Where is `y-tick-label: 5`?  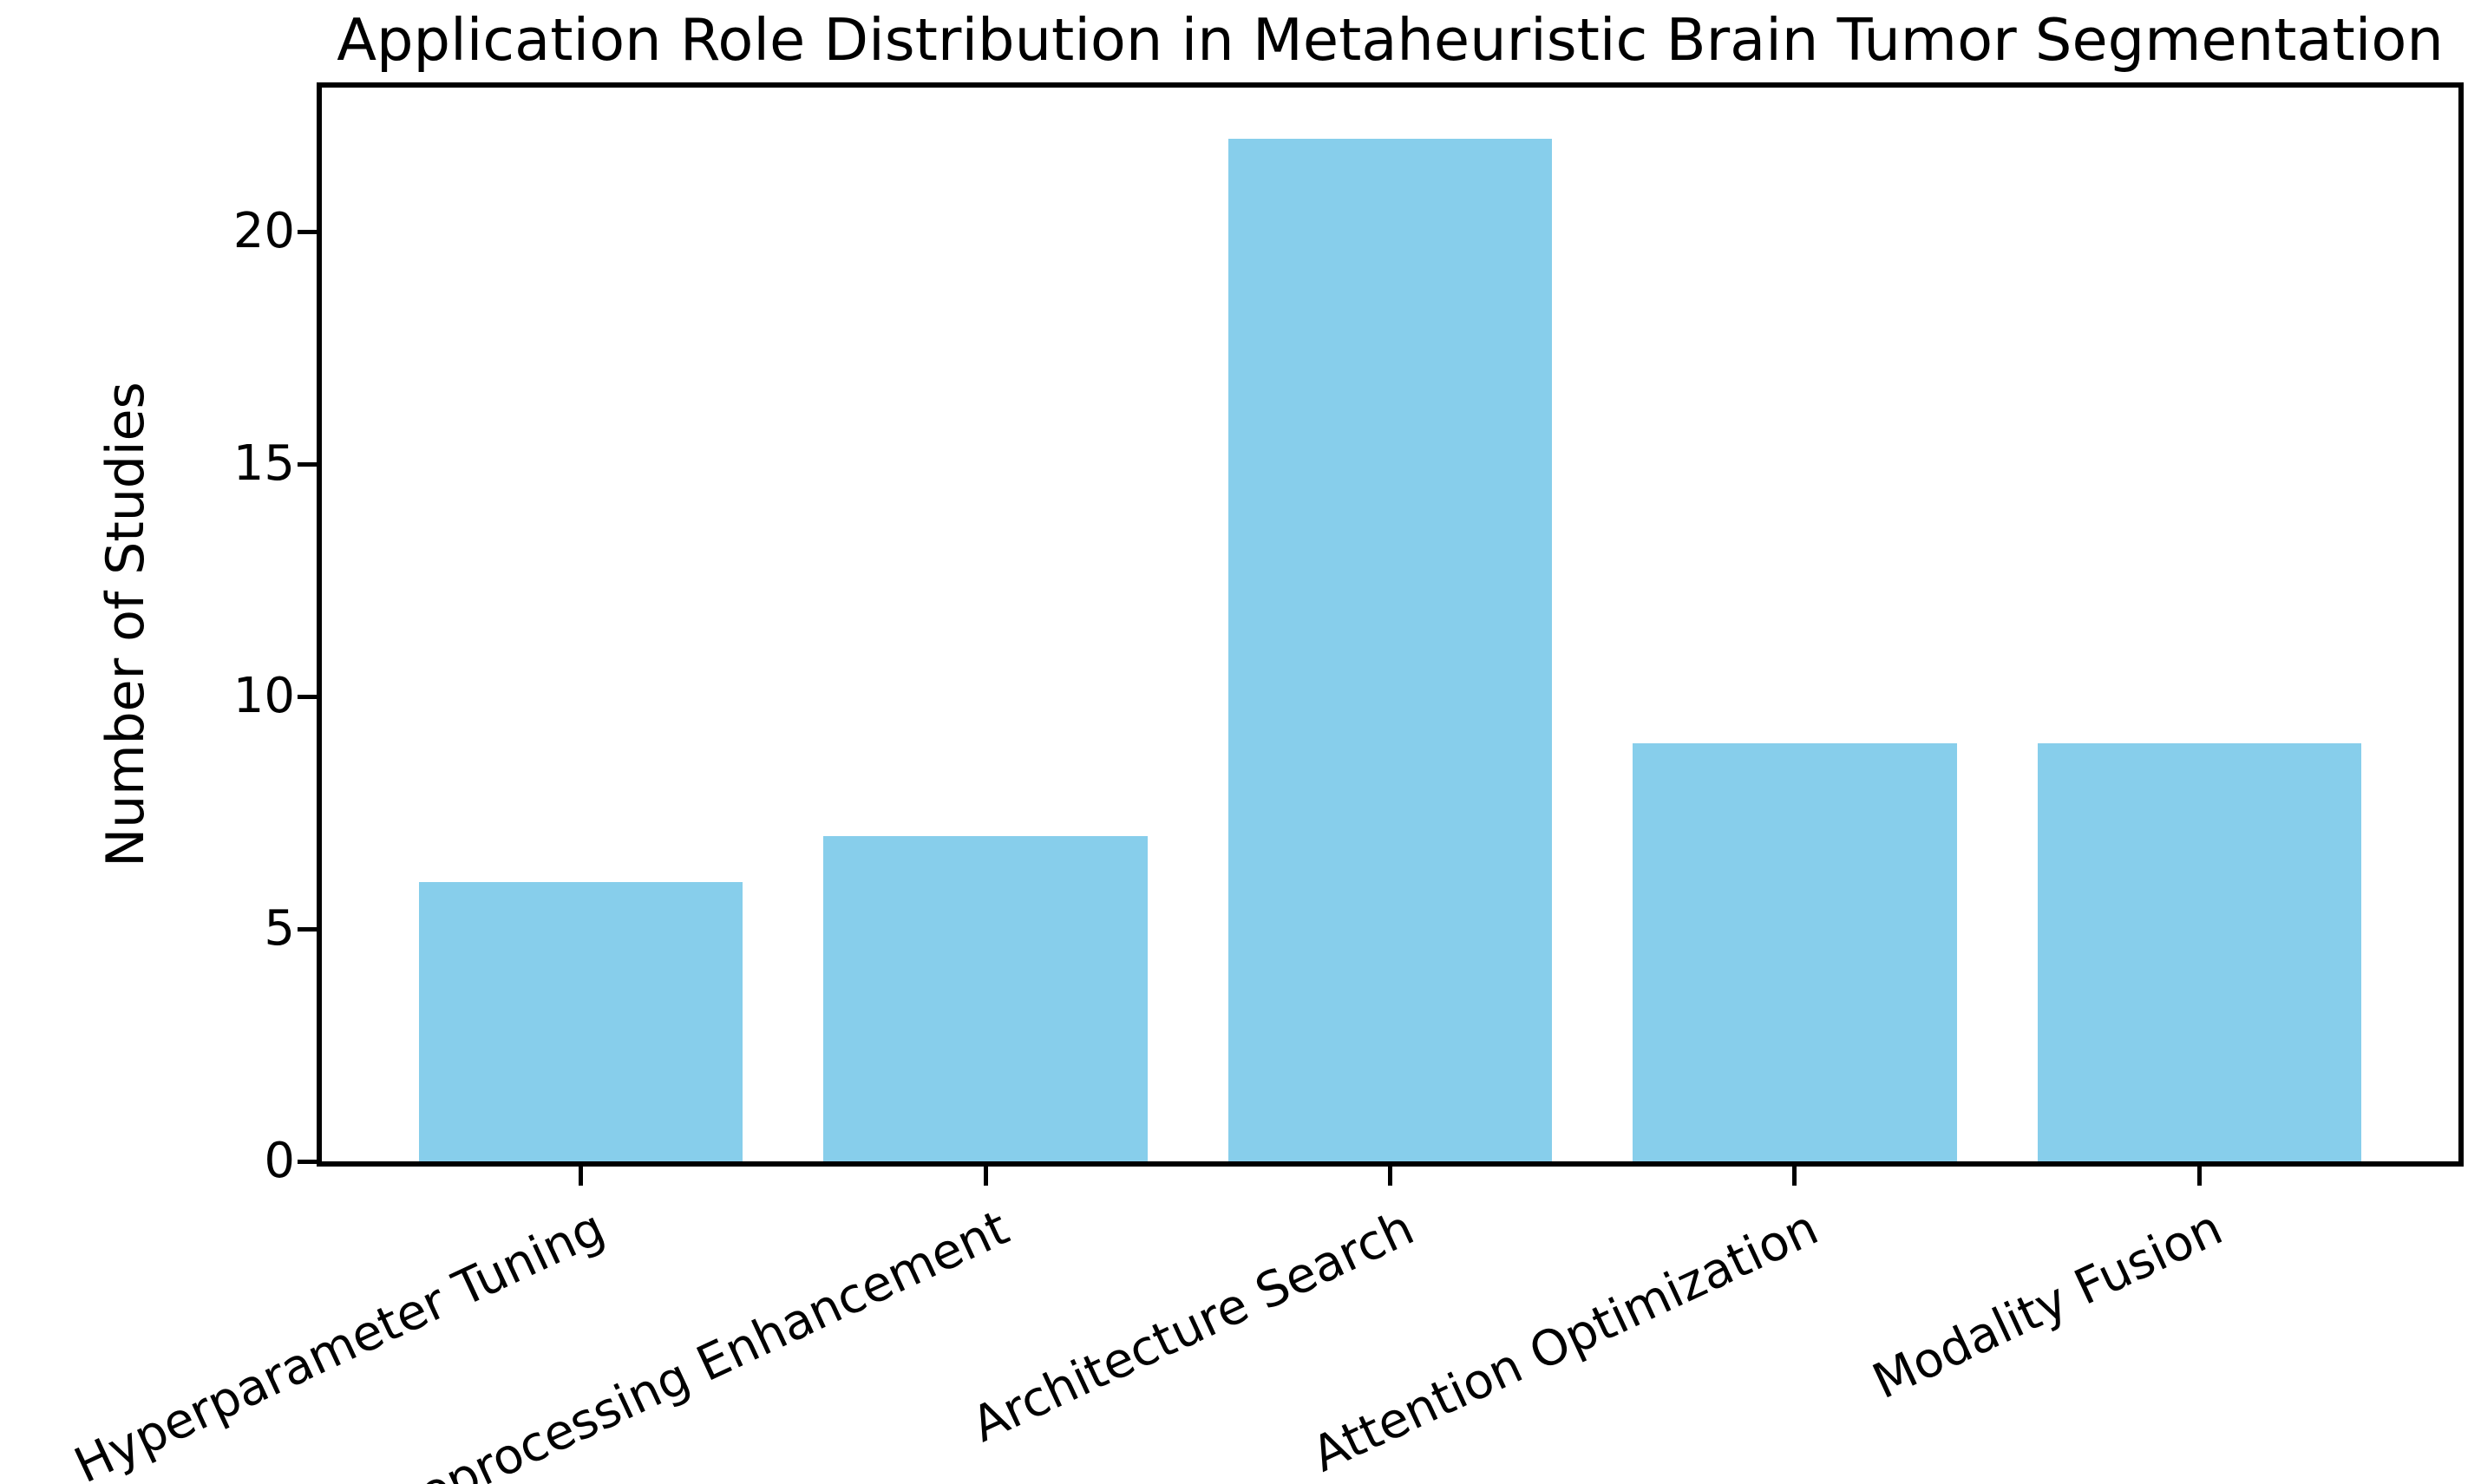 y-tick-label: 5 is located at coordinates (279, 929).